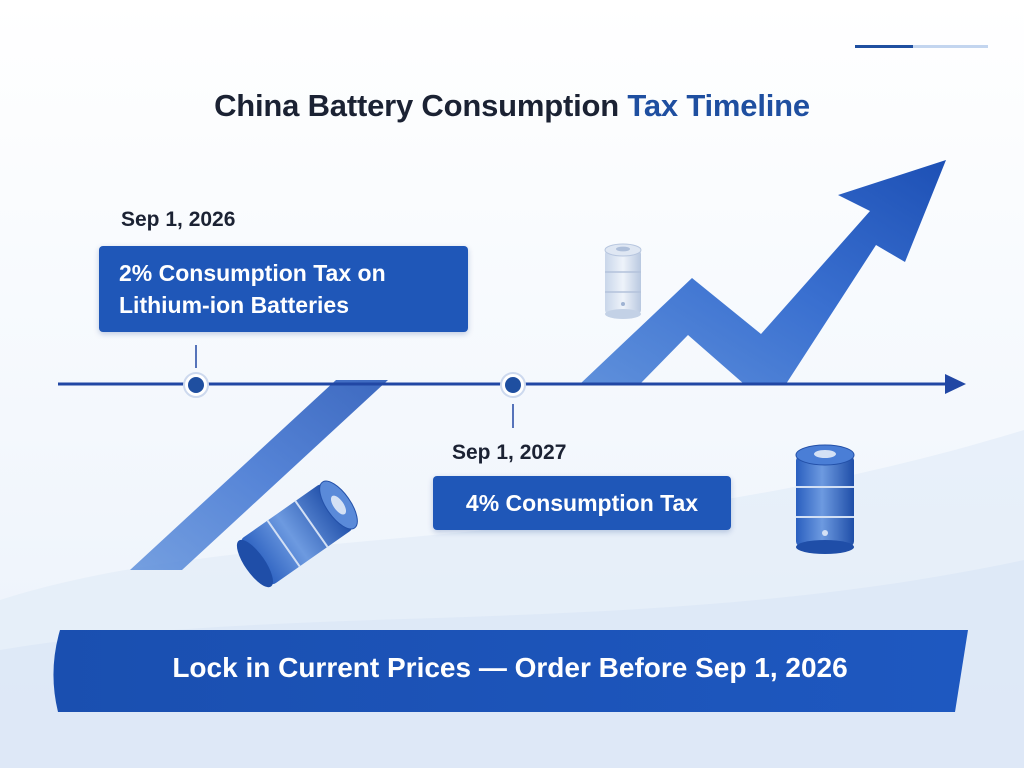 Image resolution: width=1024 pixels, height=768 pixels. I want to click on cta-banner, so click(511, 671).